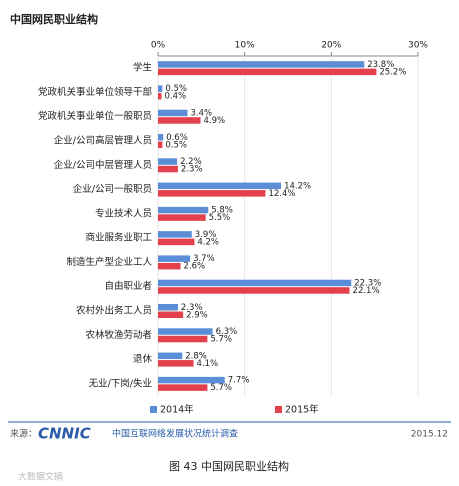  What do you see at coordinates (206, 235) in the screenshot?
I see `value-label: 3.9%` at bounding box center [206, 235].